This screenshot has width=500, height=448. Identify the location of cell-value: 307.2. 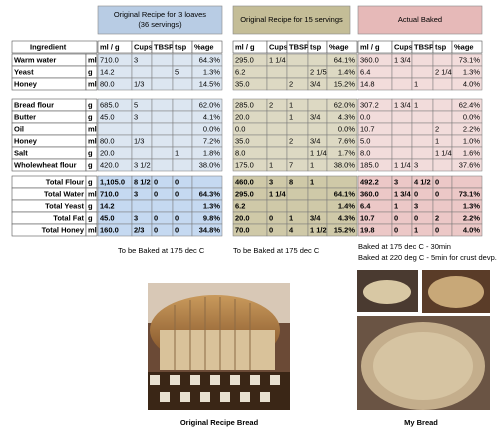
(369, 104).